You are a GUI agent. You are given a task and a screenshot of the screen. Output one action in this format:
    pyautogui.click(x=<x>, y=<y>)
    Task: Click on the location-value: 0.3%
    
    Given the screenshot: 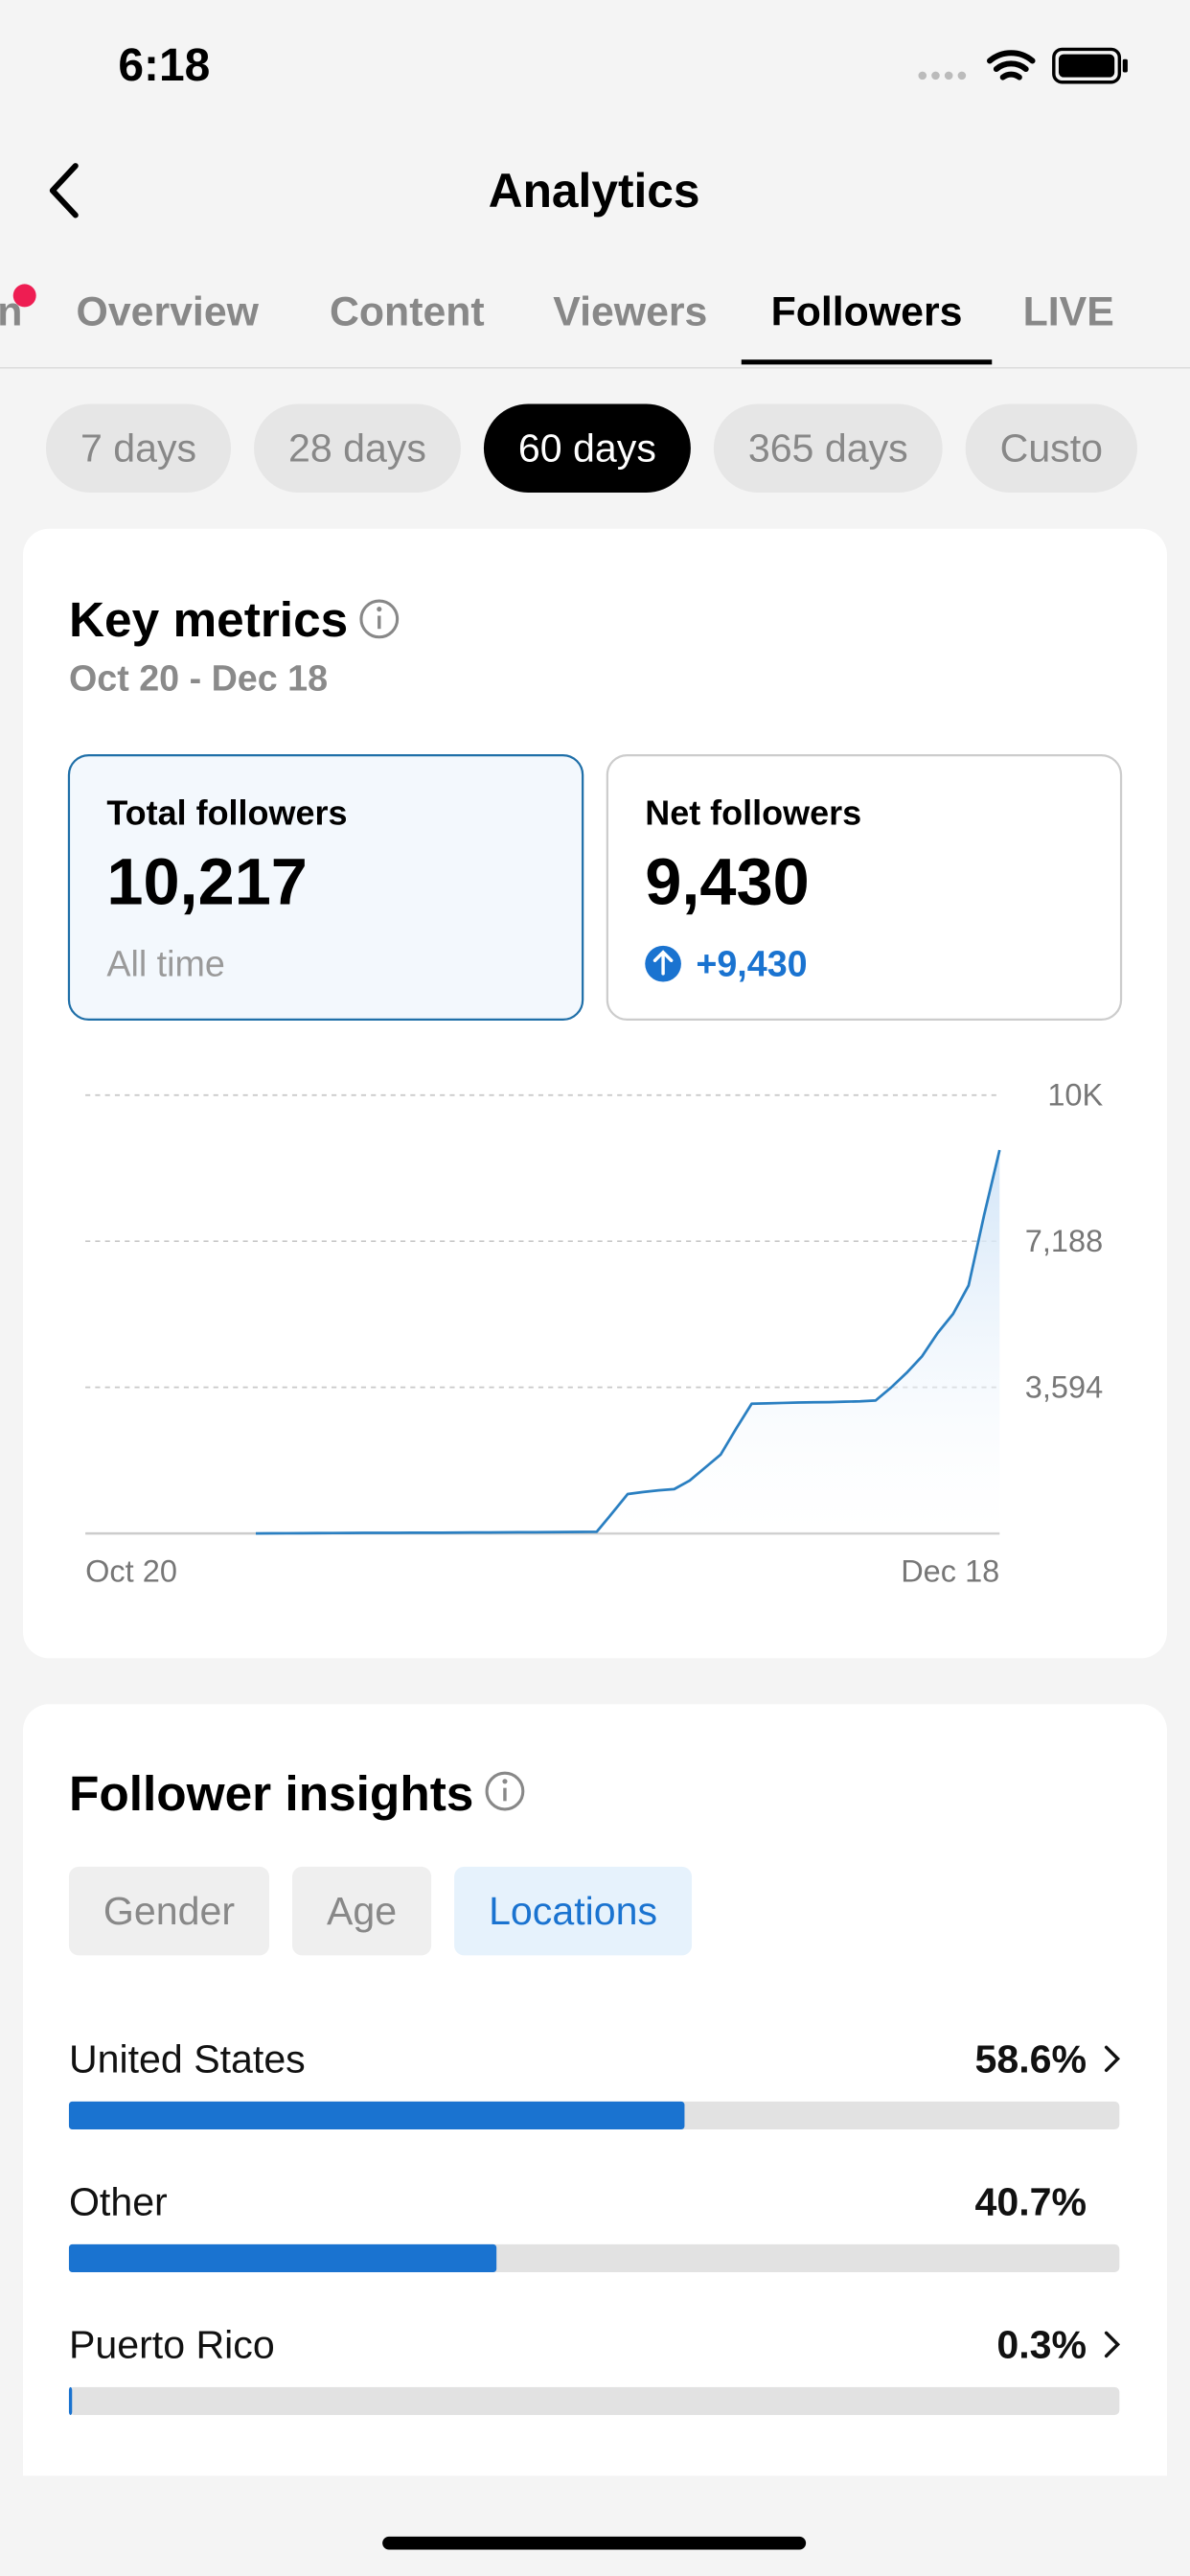 What is the action you would take?
    pyautogui.click(x=1041, y=2344)
    